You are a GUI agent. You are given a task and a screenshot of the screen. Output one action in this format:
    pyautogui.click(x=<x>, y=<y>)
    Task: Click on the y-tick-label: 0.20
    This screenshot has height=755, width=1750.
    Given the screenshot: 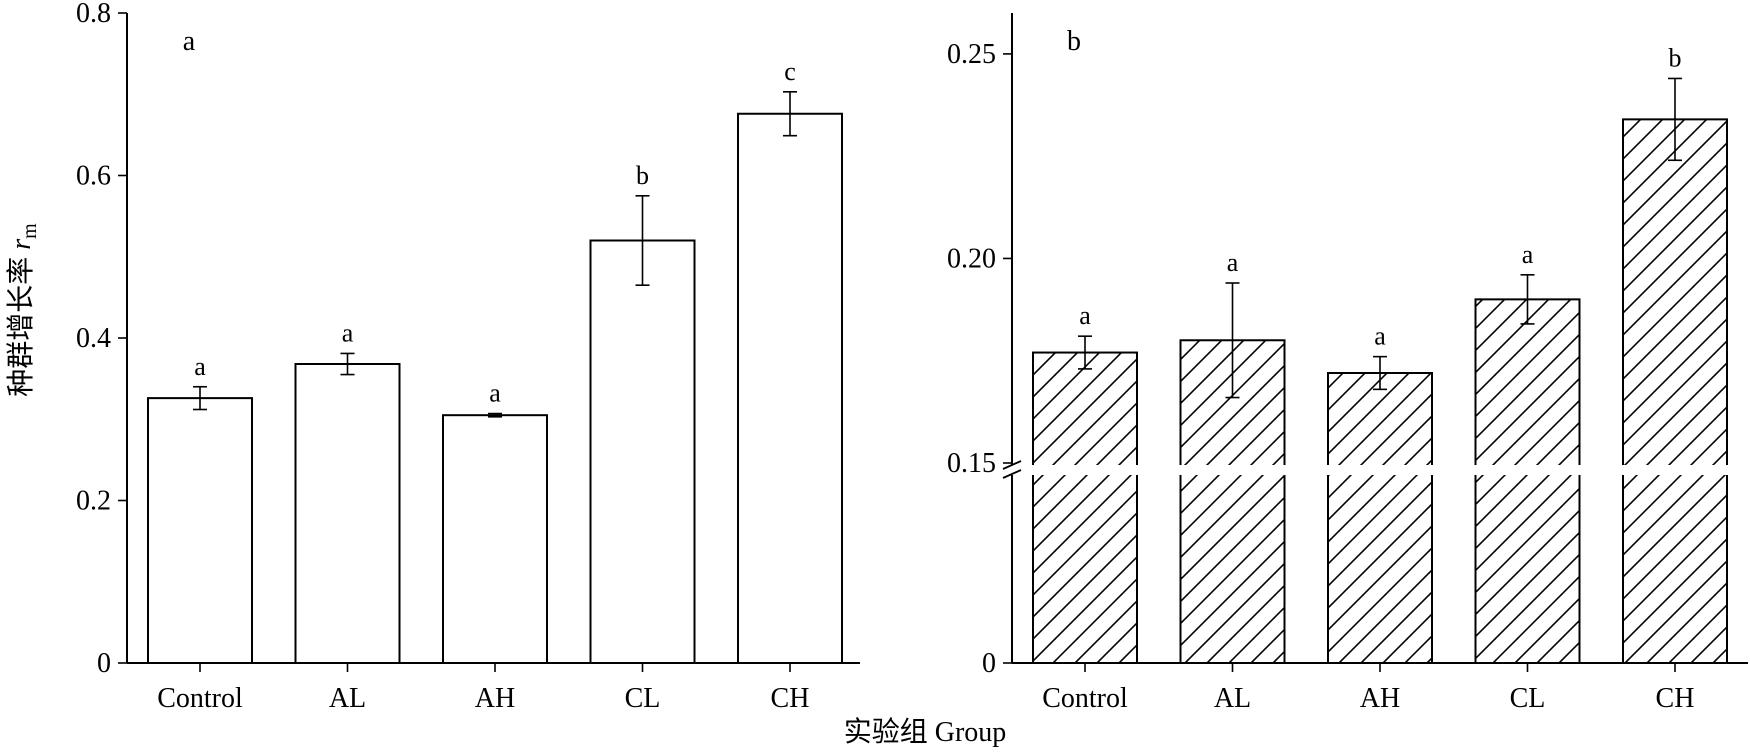 What is the action you would take?
    pyautogui.click(x=971, y=258)
    